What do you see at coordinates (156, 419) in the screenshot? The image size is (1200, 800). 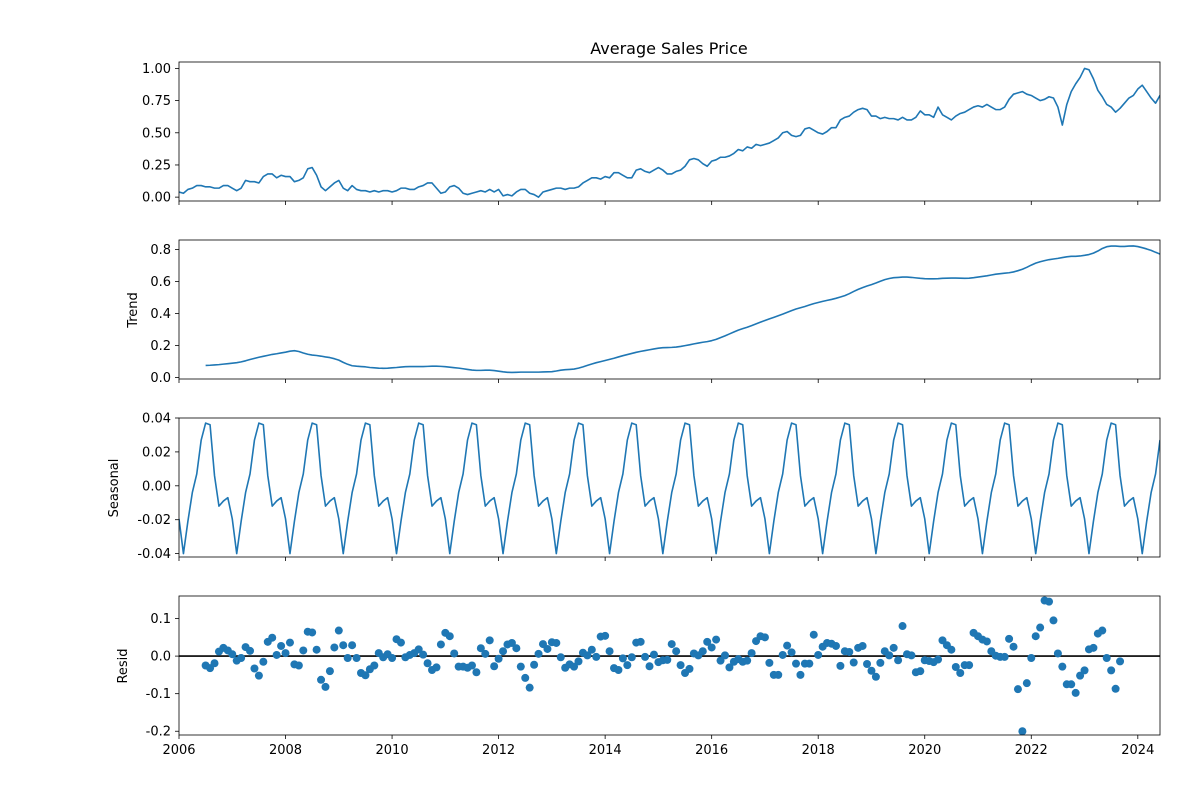 I see `seasonal-ytick-label: 0.04` at bounding box center [156, 419].